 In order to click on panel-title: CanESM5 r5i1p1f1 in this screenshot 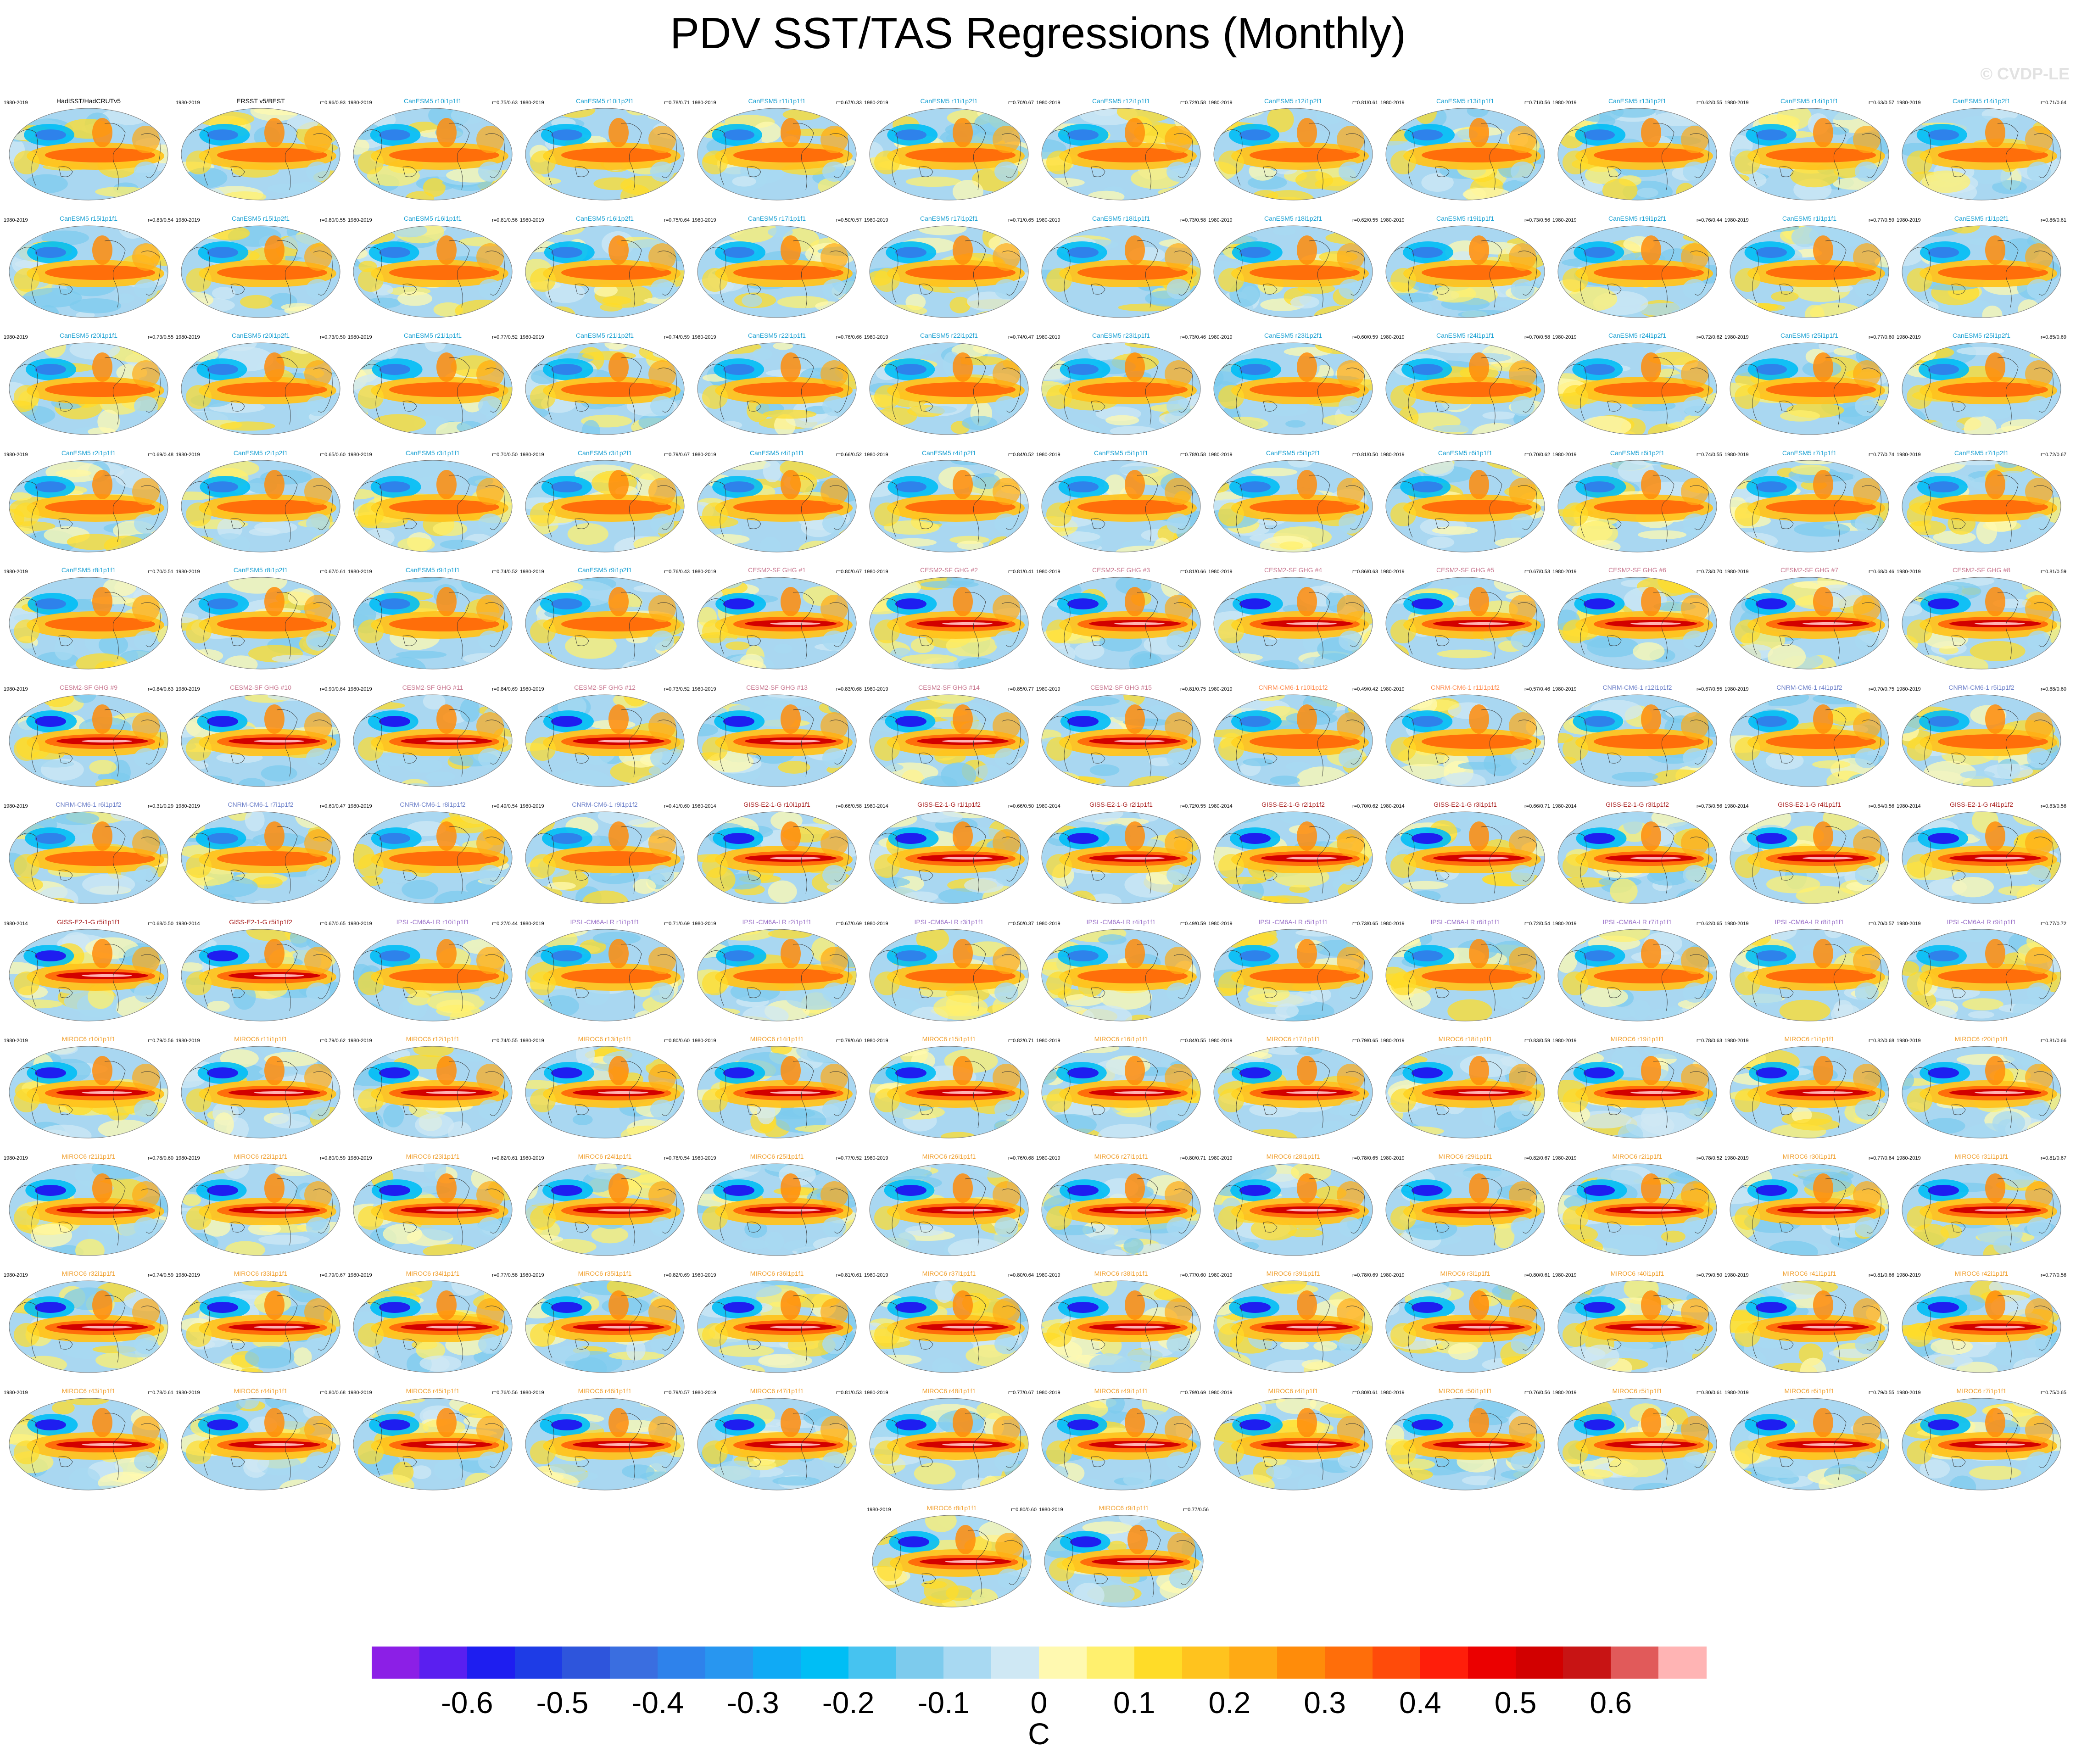, I will do `click(1121, 453)`.